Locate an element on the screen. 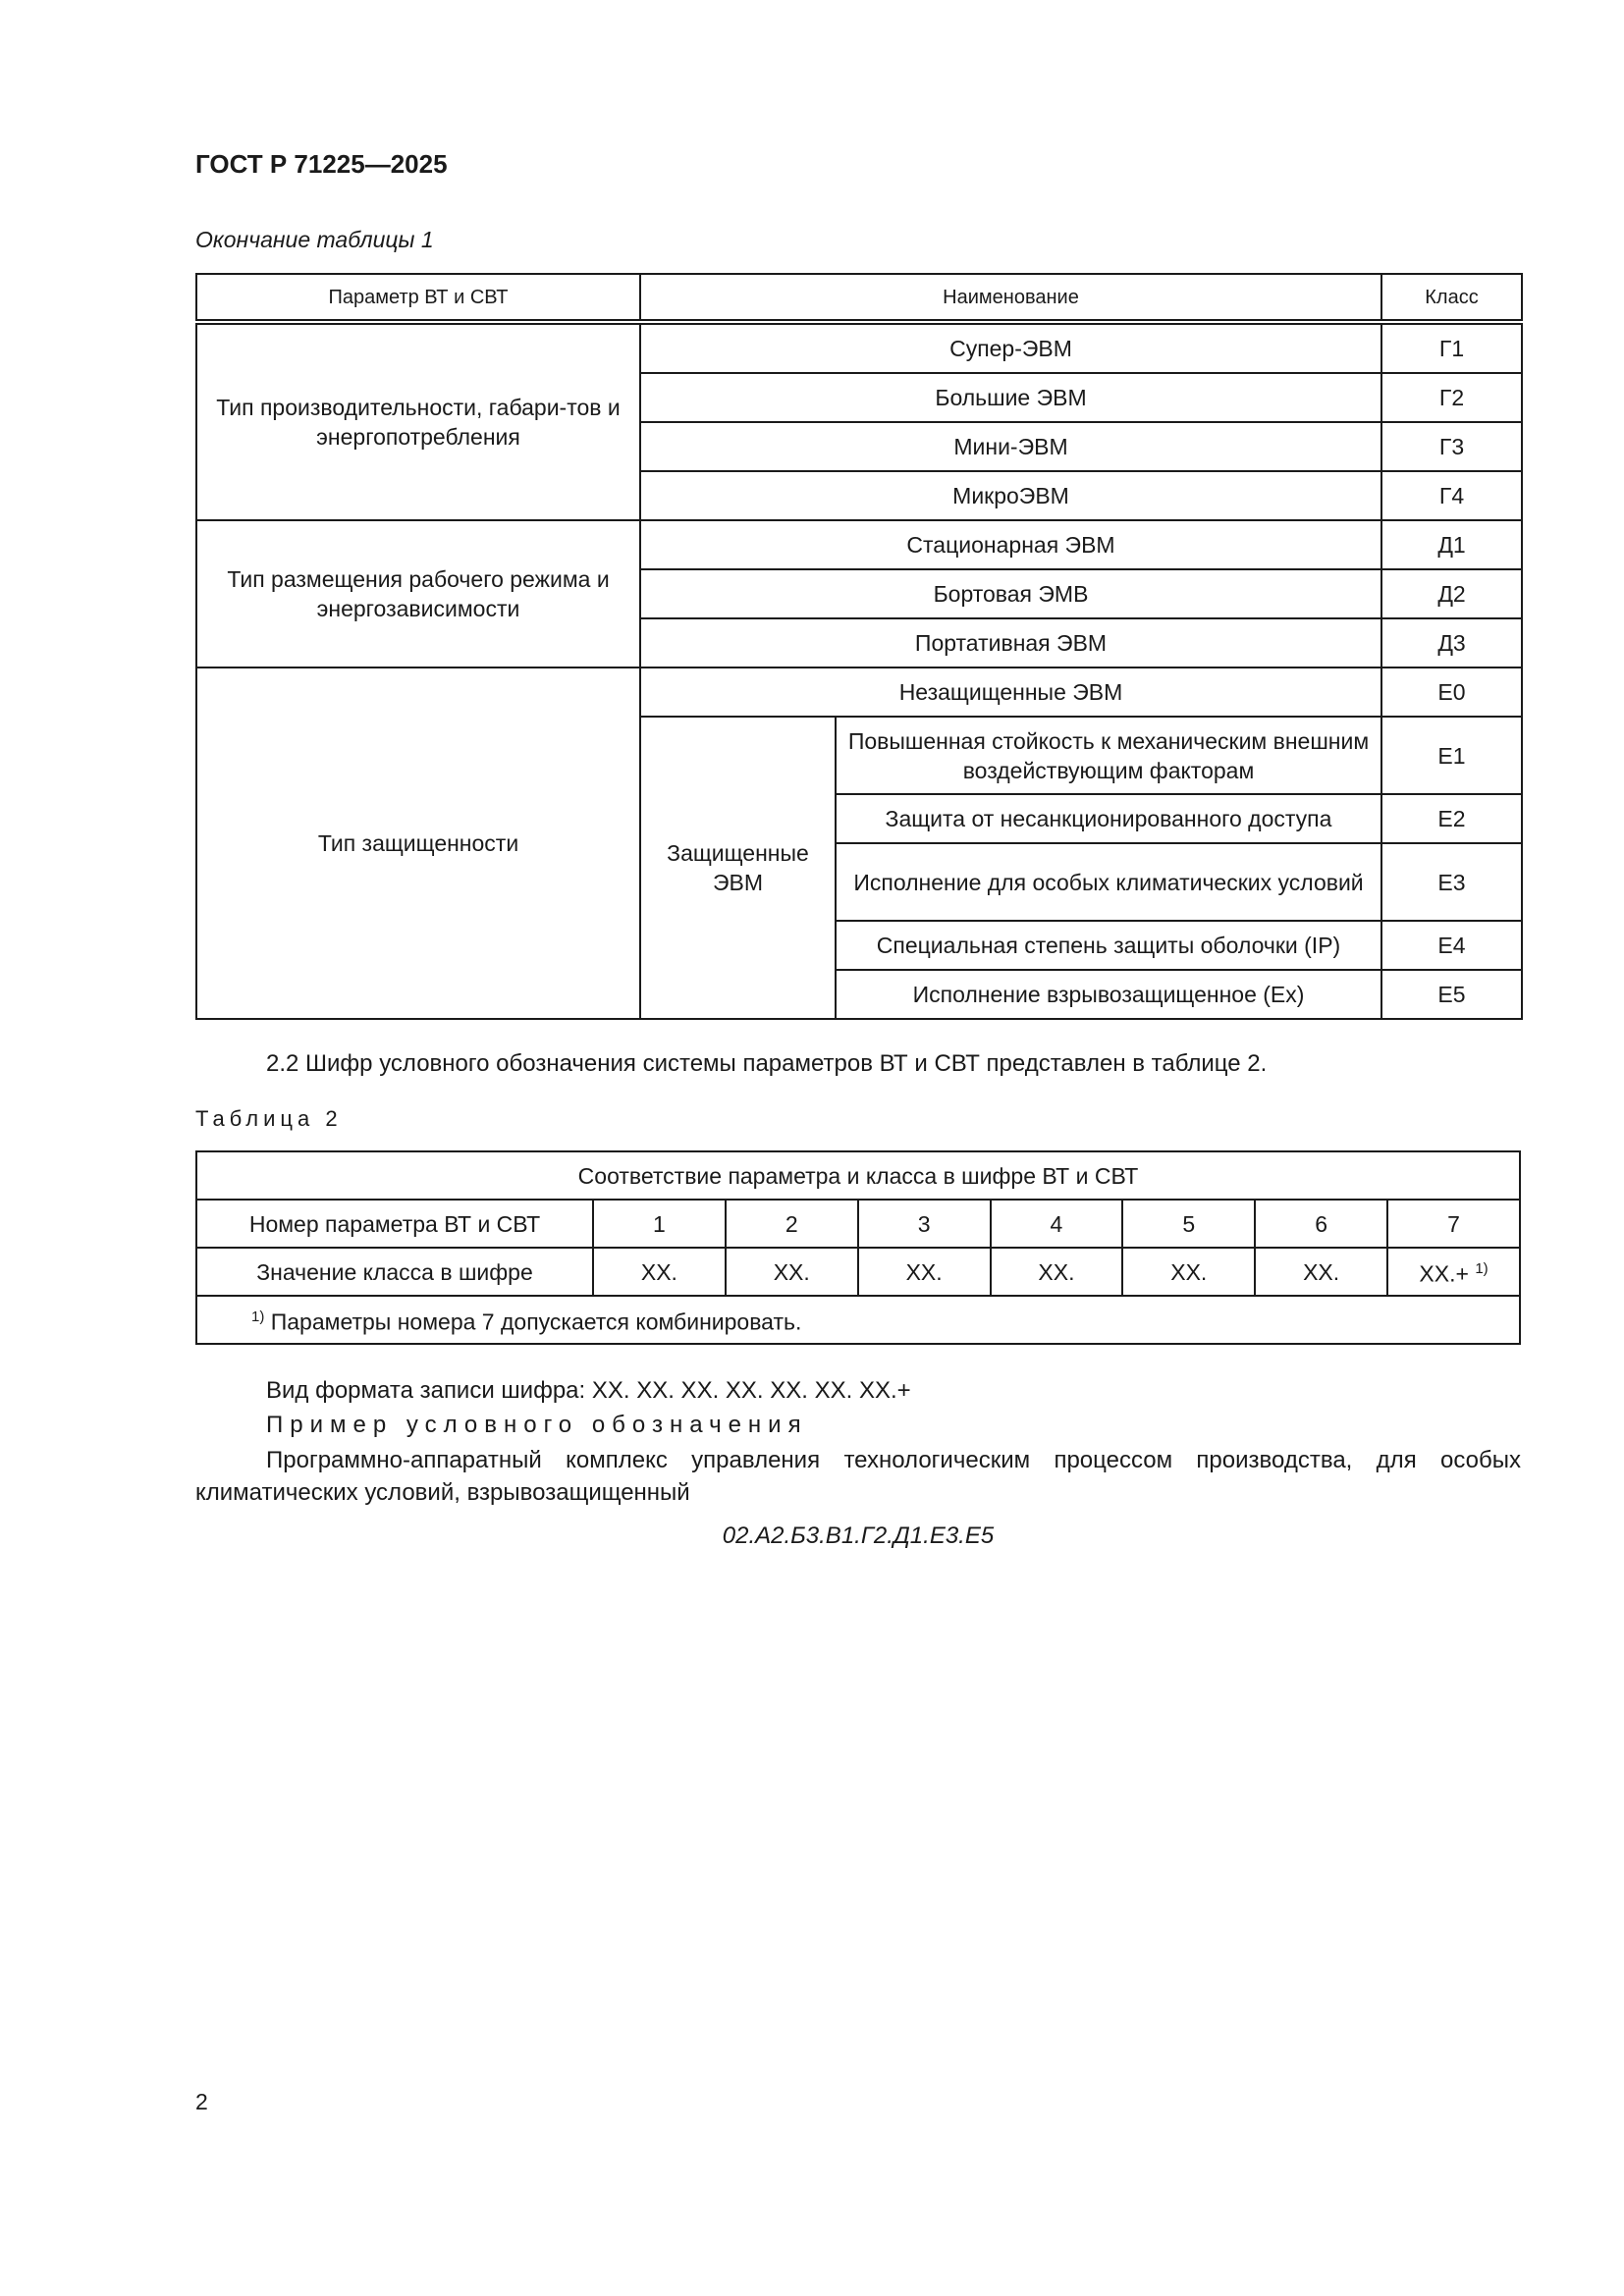 The width and height of the screenshot is (1624, 2296). name-cell: Незащищенные ЭВМ is located at coordinates (1010, 692).